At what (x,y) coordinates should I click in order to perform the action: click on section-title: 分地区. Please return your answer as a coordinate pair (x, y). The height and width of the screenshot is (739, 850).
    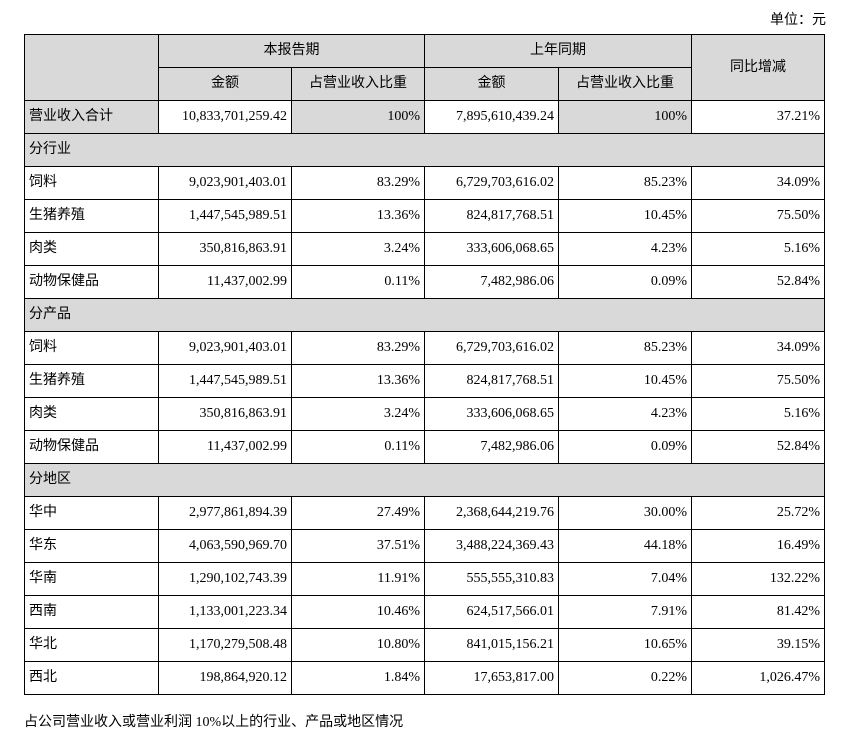
    Looking at the image, I should click on (424, 480).